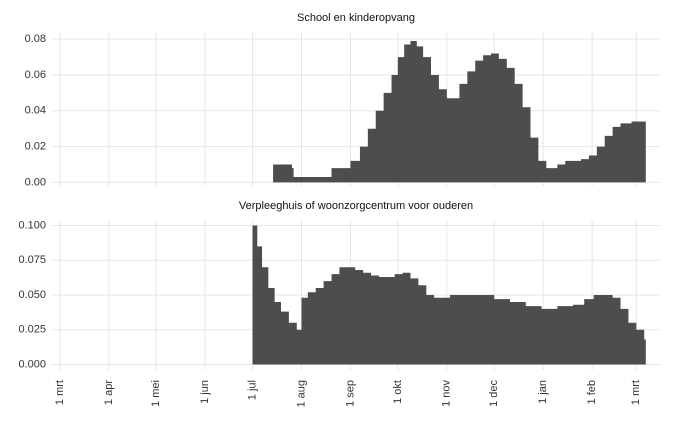 The image size is (678, 421). Describe the element at coordinates (32, 225) in the screenshot. I see `y-tick-label: 0.100` at that location.